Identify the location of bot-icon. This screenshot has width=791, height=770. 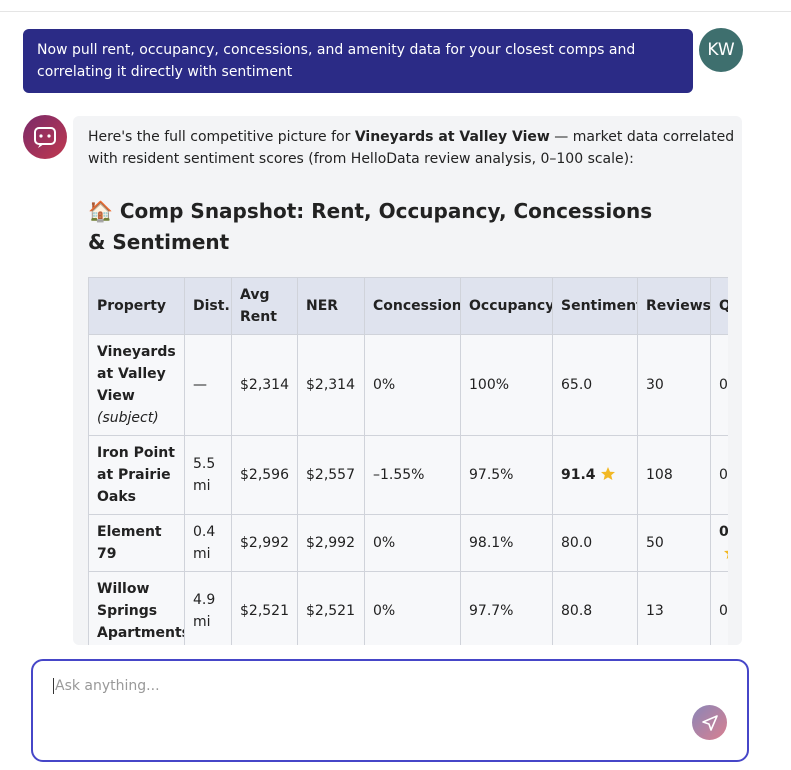
(45, 137).